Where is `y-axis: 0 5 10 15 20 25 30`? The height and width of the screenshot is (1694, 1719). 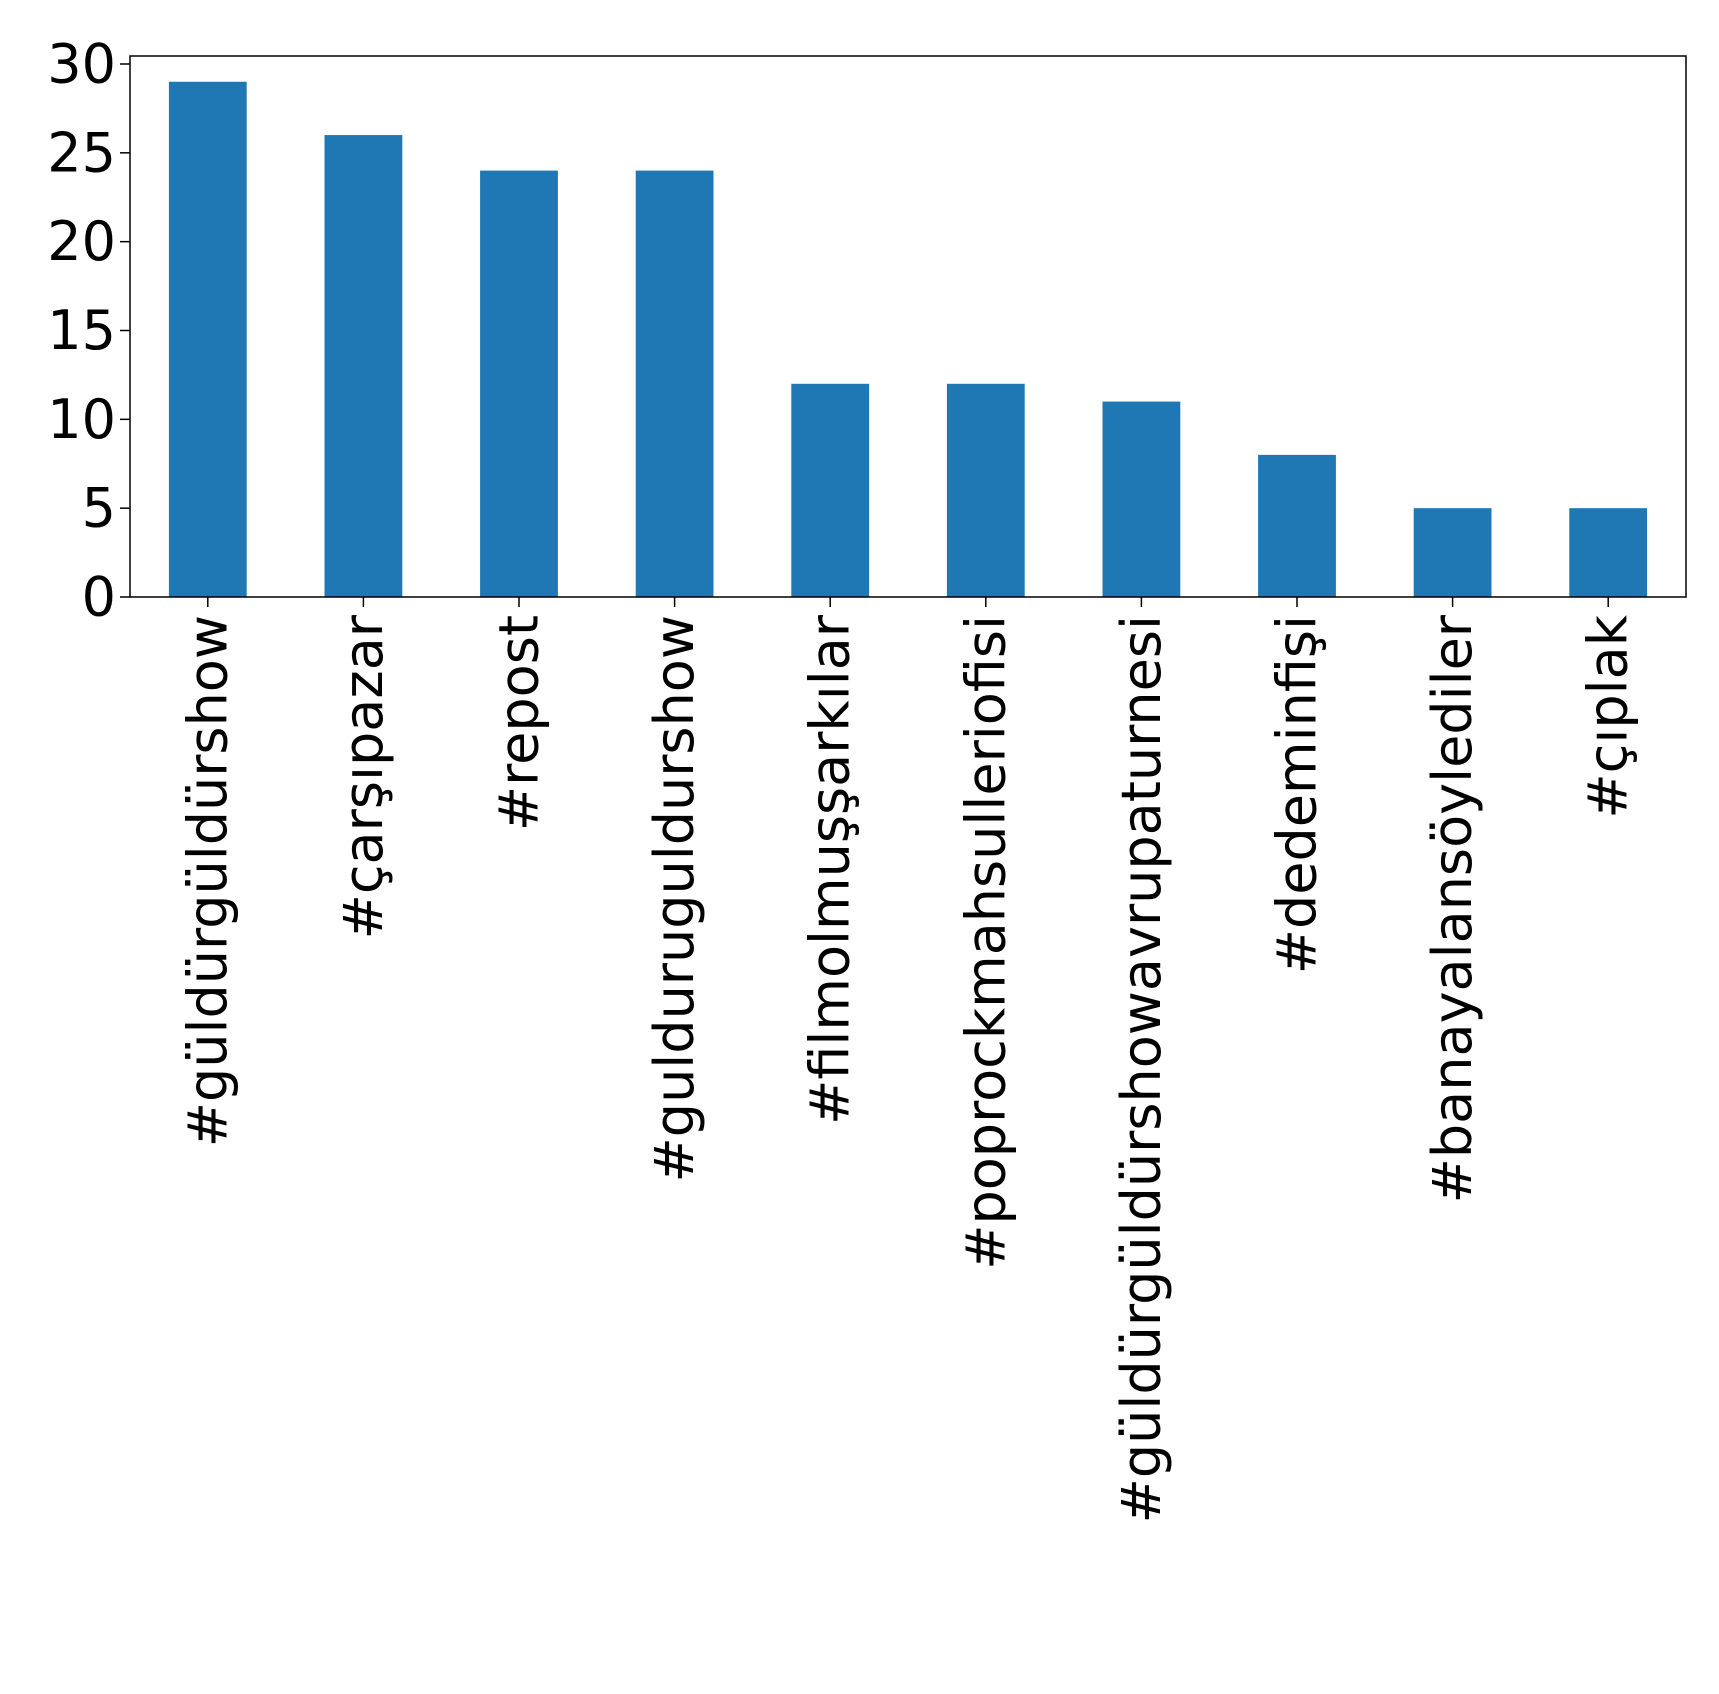 y-axis: 0 5 10 15 20 25 30 is located at coordinates (88, 330).